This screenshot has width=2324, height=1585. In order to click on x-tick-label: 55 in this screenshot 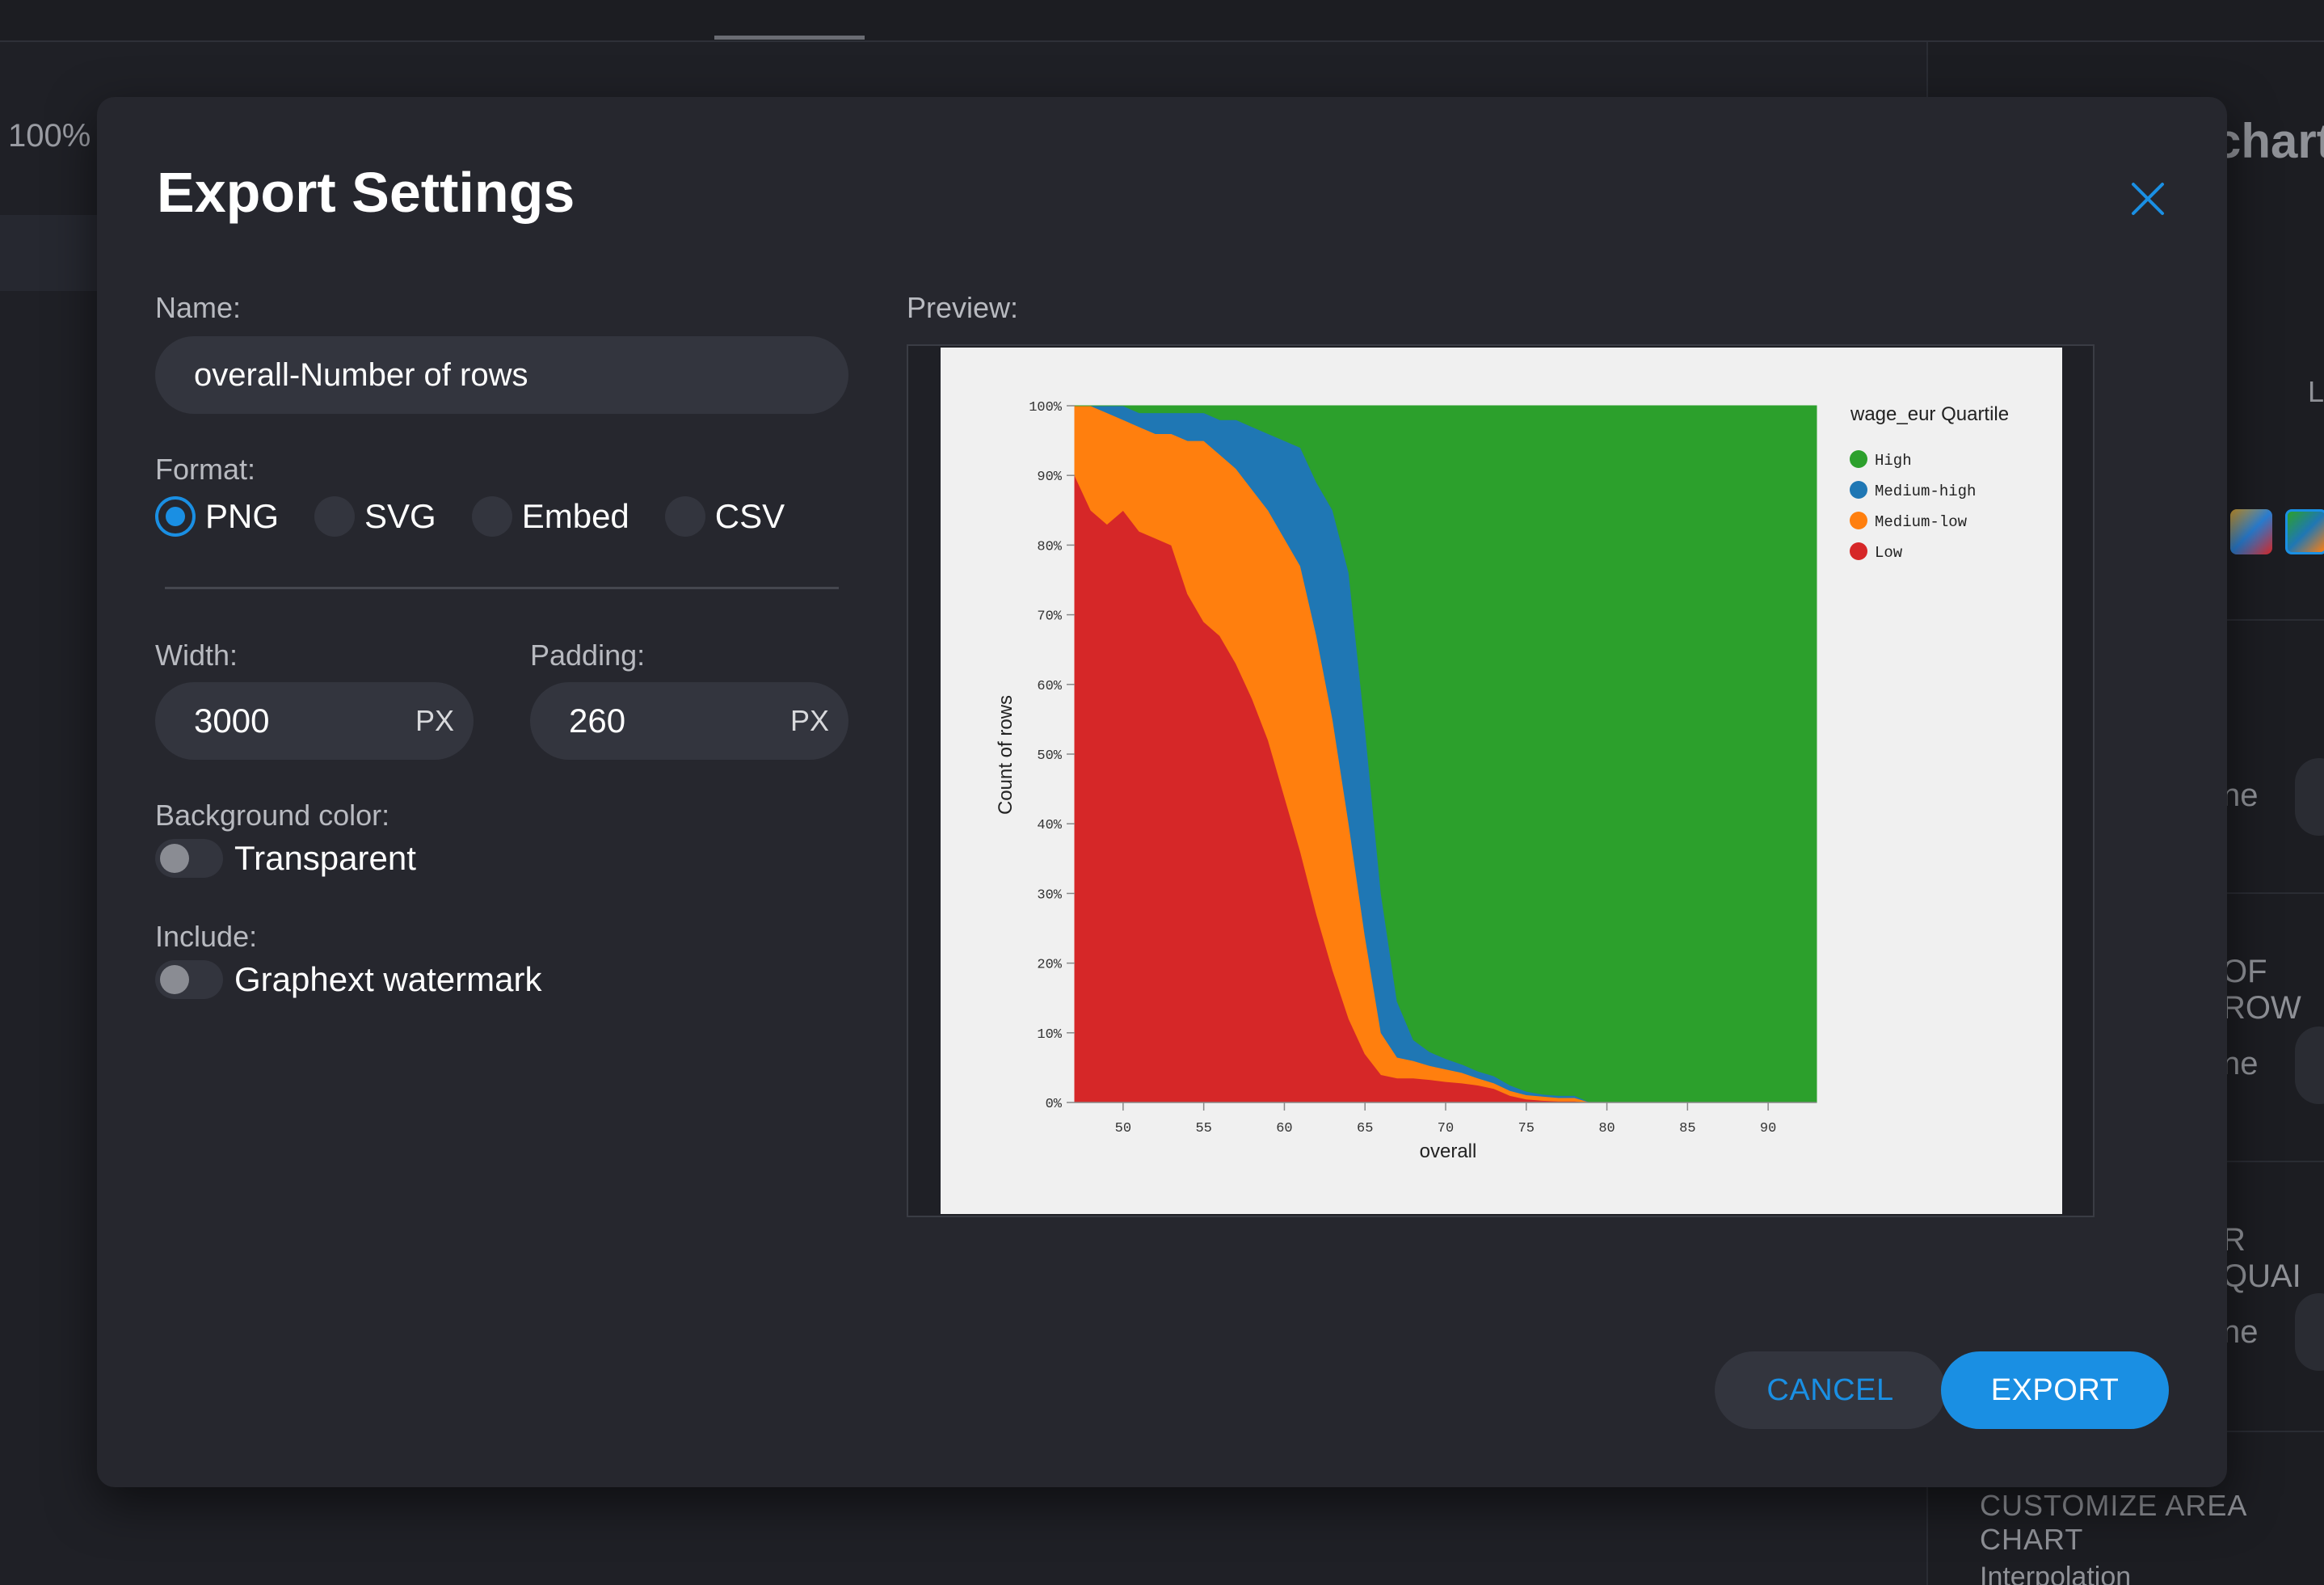, I will do `click(1203, 1128)`.